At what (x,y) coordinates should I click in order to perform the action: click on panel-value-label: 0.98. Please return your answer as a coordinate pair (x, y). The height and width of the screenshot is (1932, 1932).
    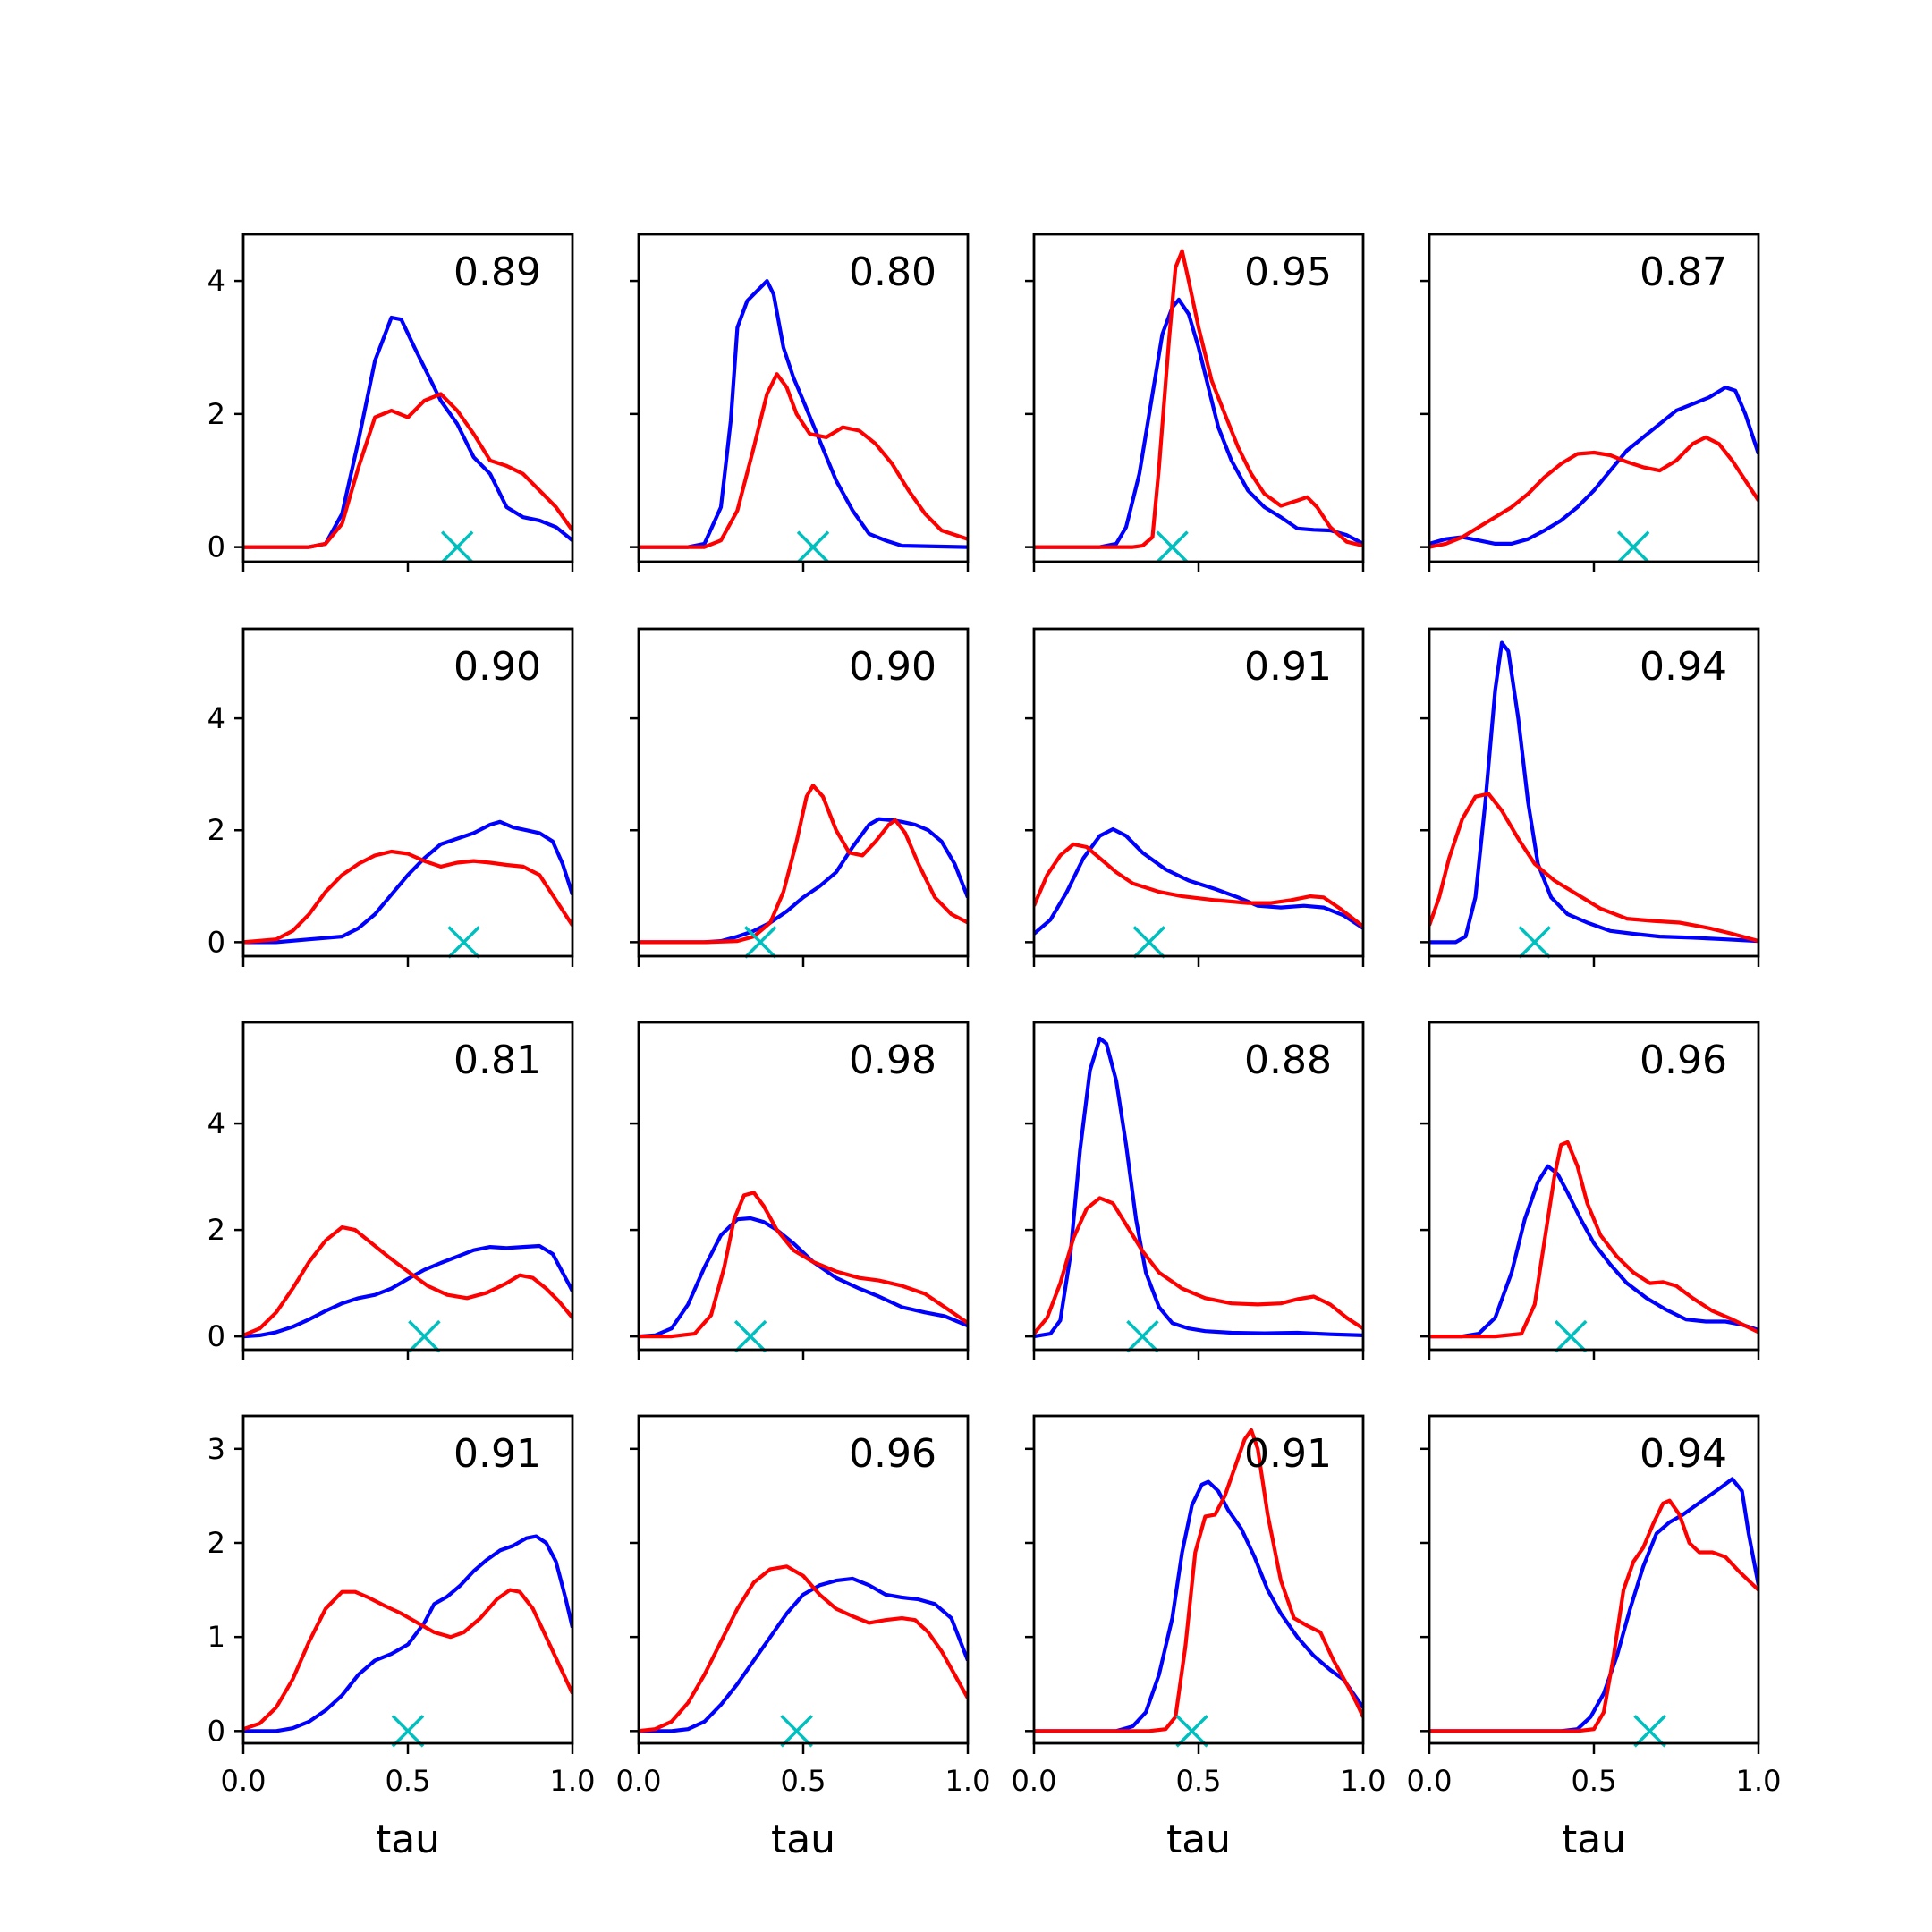
    Looking at the image, I should click on (892, 1060).